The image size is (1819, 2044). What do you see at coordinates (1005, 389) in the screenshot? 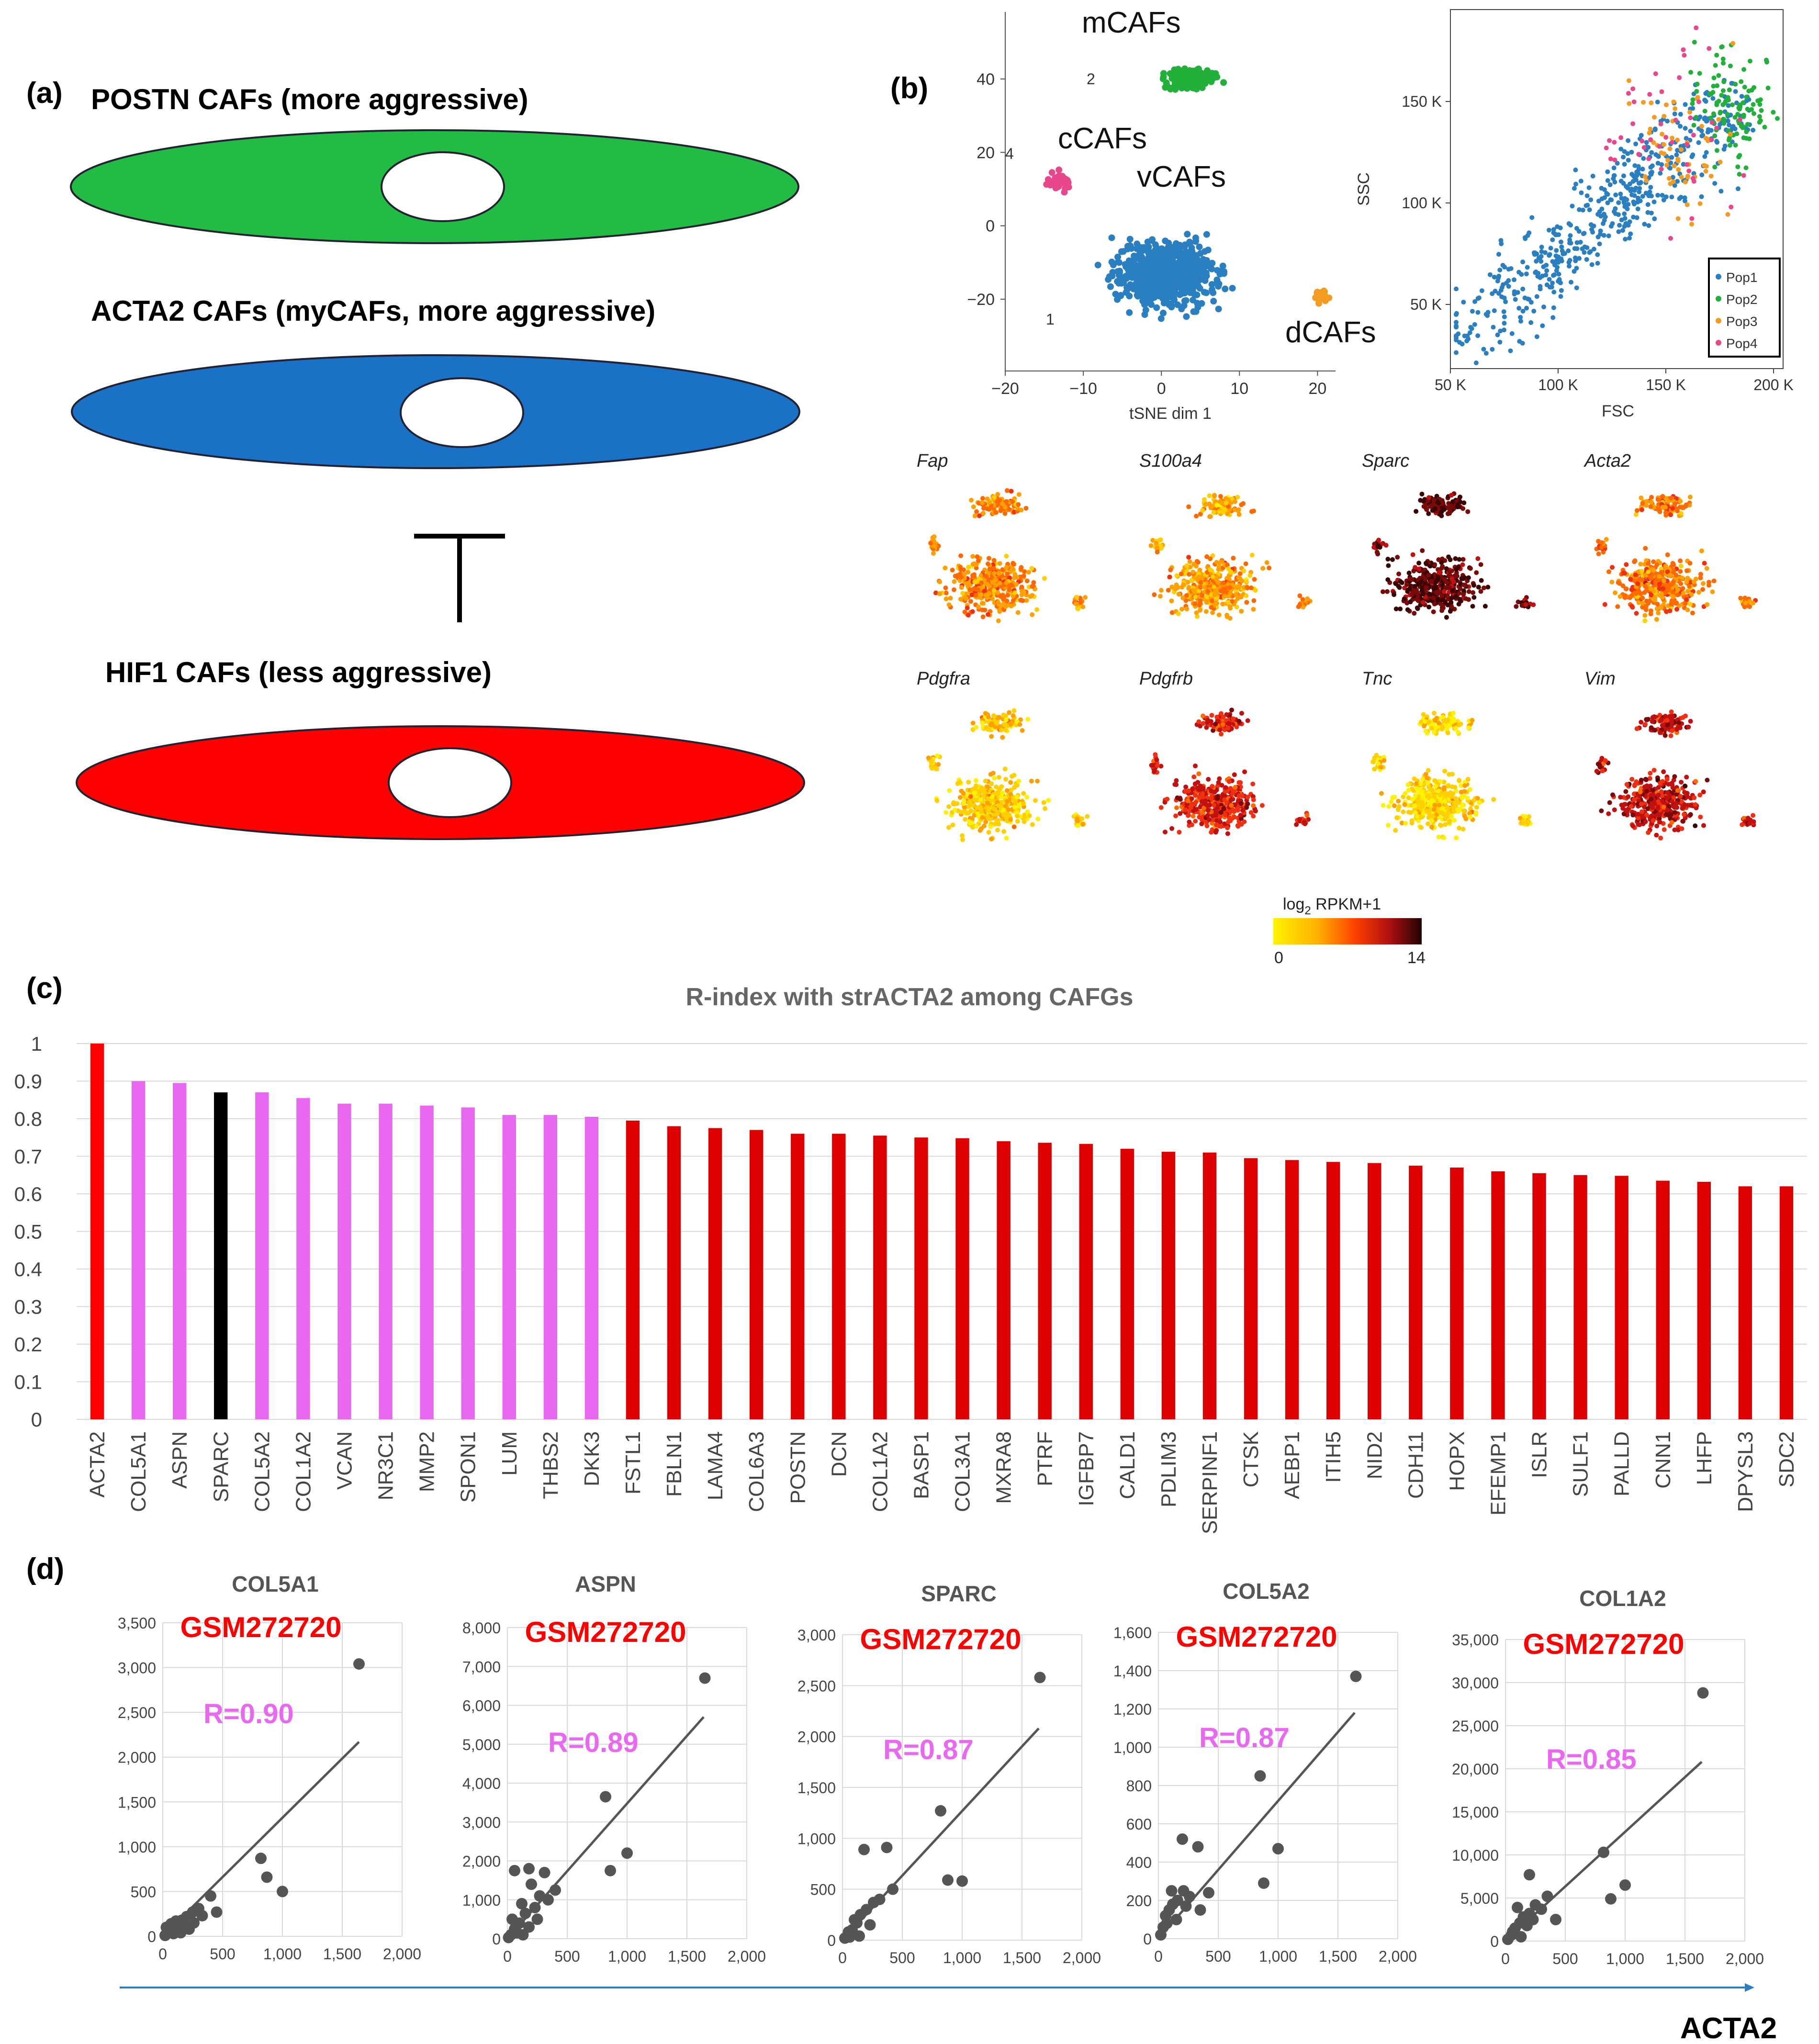
I see `tsne-x-tick-label: −20` at bounding box center [1005, 389].